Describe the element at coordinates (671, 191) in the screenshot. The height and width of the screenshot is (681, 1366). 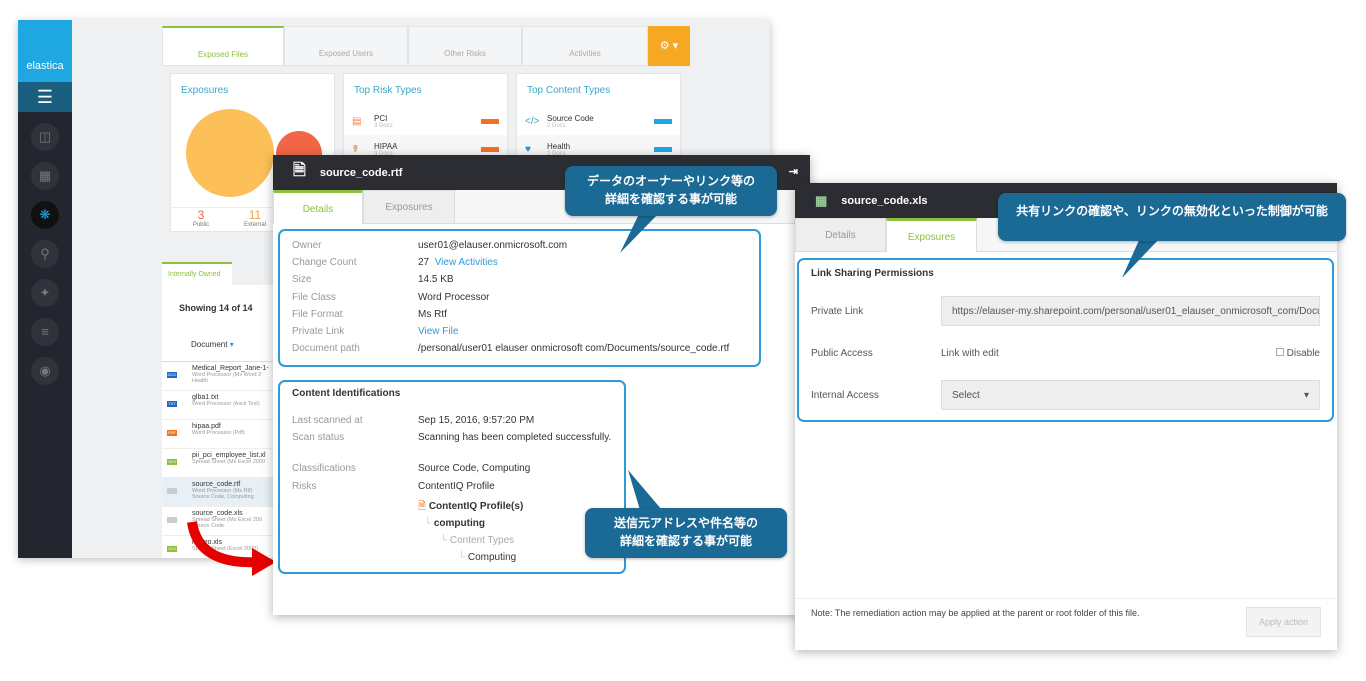
I see `callout-owner-link: データのオーナーやリンク等の 詳細を確認する事が可能` at that location.